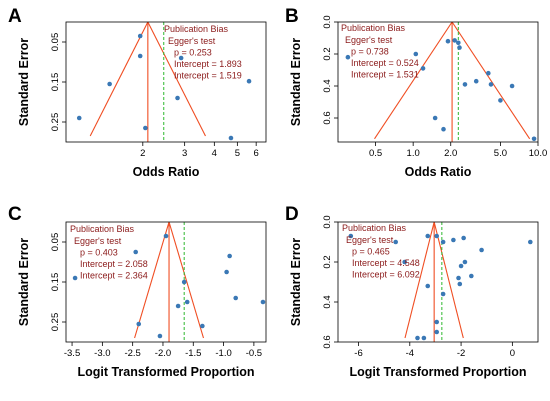 The width and height of the screenshot is (550, 401). I want to click on x-tick-label: -2.0, so click(163, 353).